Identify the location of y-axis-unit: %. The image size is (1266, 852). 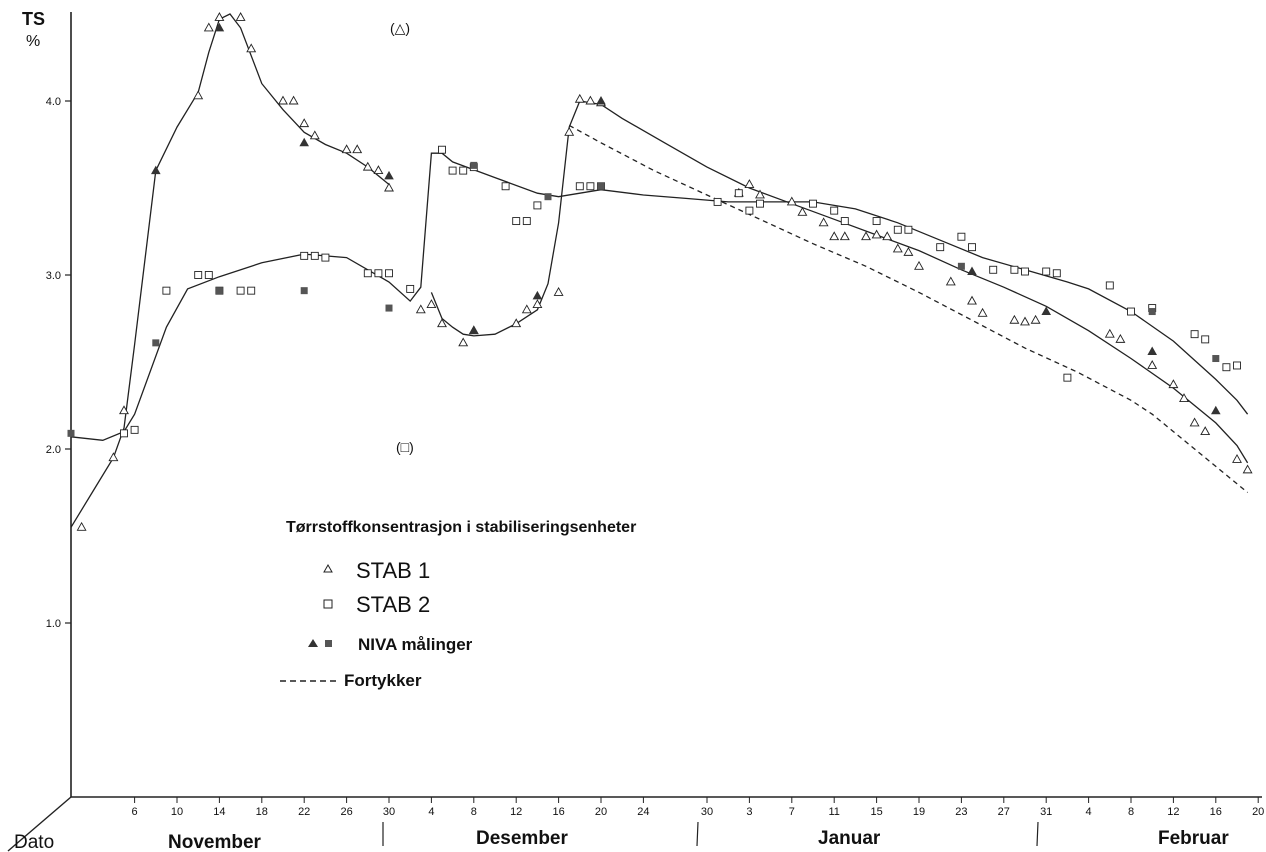
(33, 41).